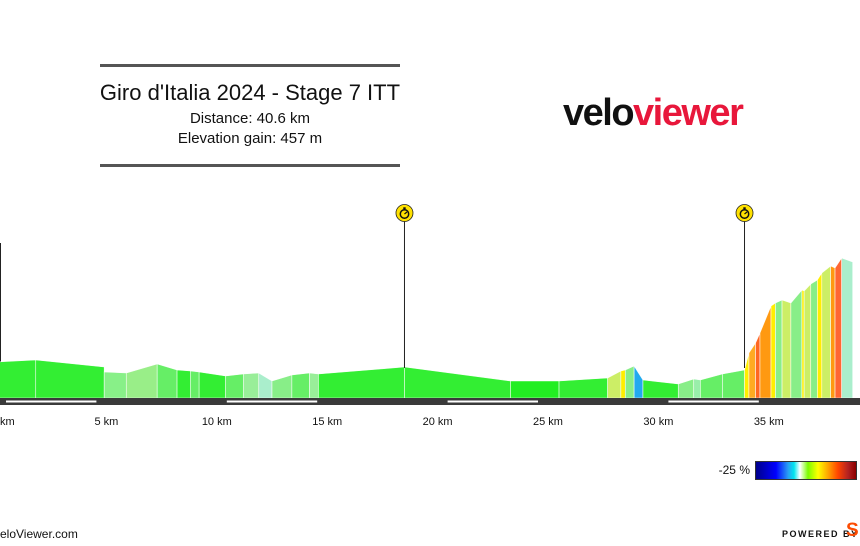 The image size is (860, 546). What do you see at coordinates (658, 422) in the screenshot?
I see `x-tick-label: 30 km` at bounding box center [658, 422].